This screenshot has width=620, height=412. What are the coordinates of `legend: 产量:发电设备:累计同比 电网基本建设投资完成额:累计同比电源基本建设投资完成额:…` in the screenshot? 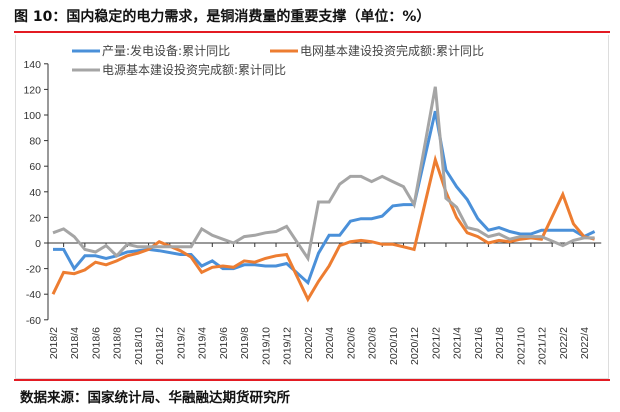 It's located at (278, 60).